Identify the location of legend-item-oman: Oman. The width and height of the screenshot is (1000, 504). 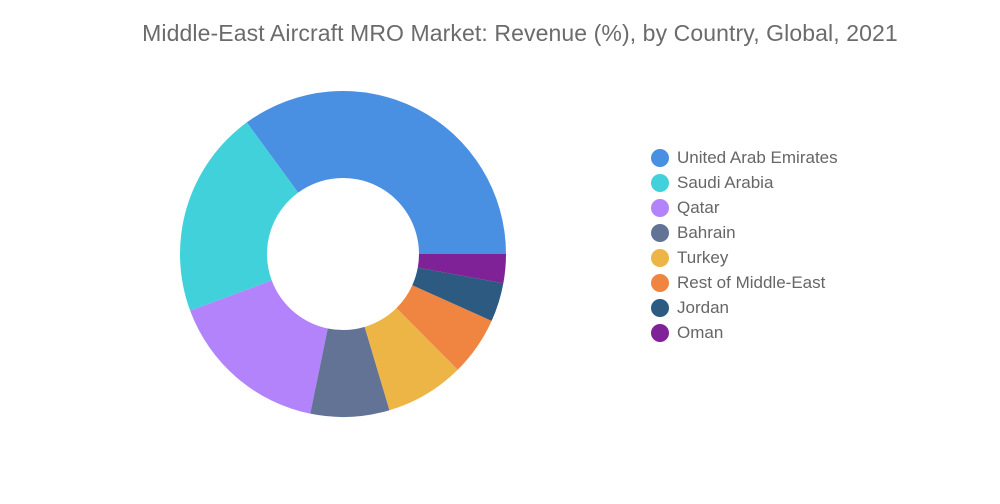
(744, 332).